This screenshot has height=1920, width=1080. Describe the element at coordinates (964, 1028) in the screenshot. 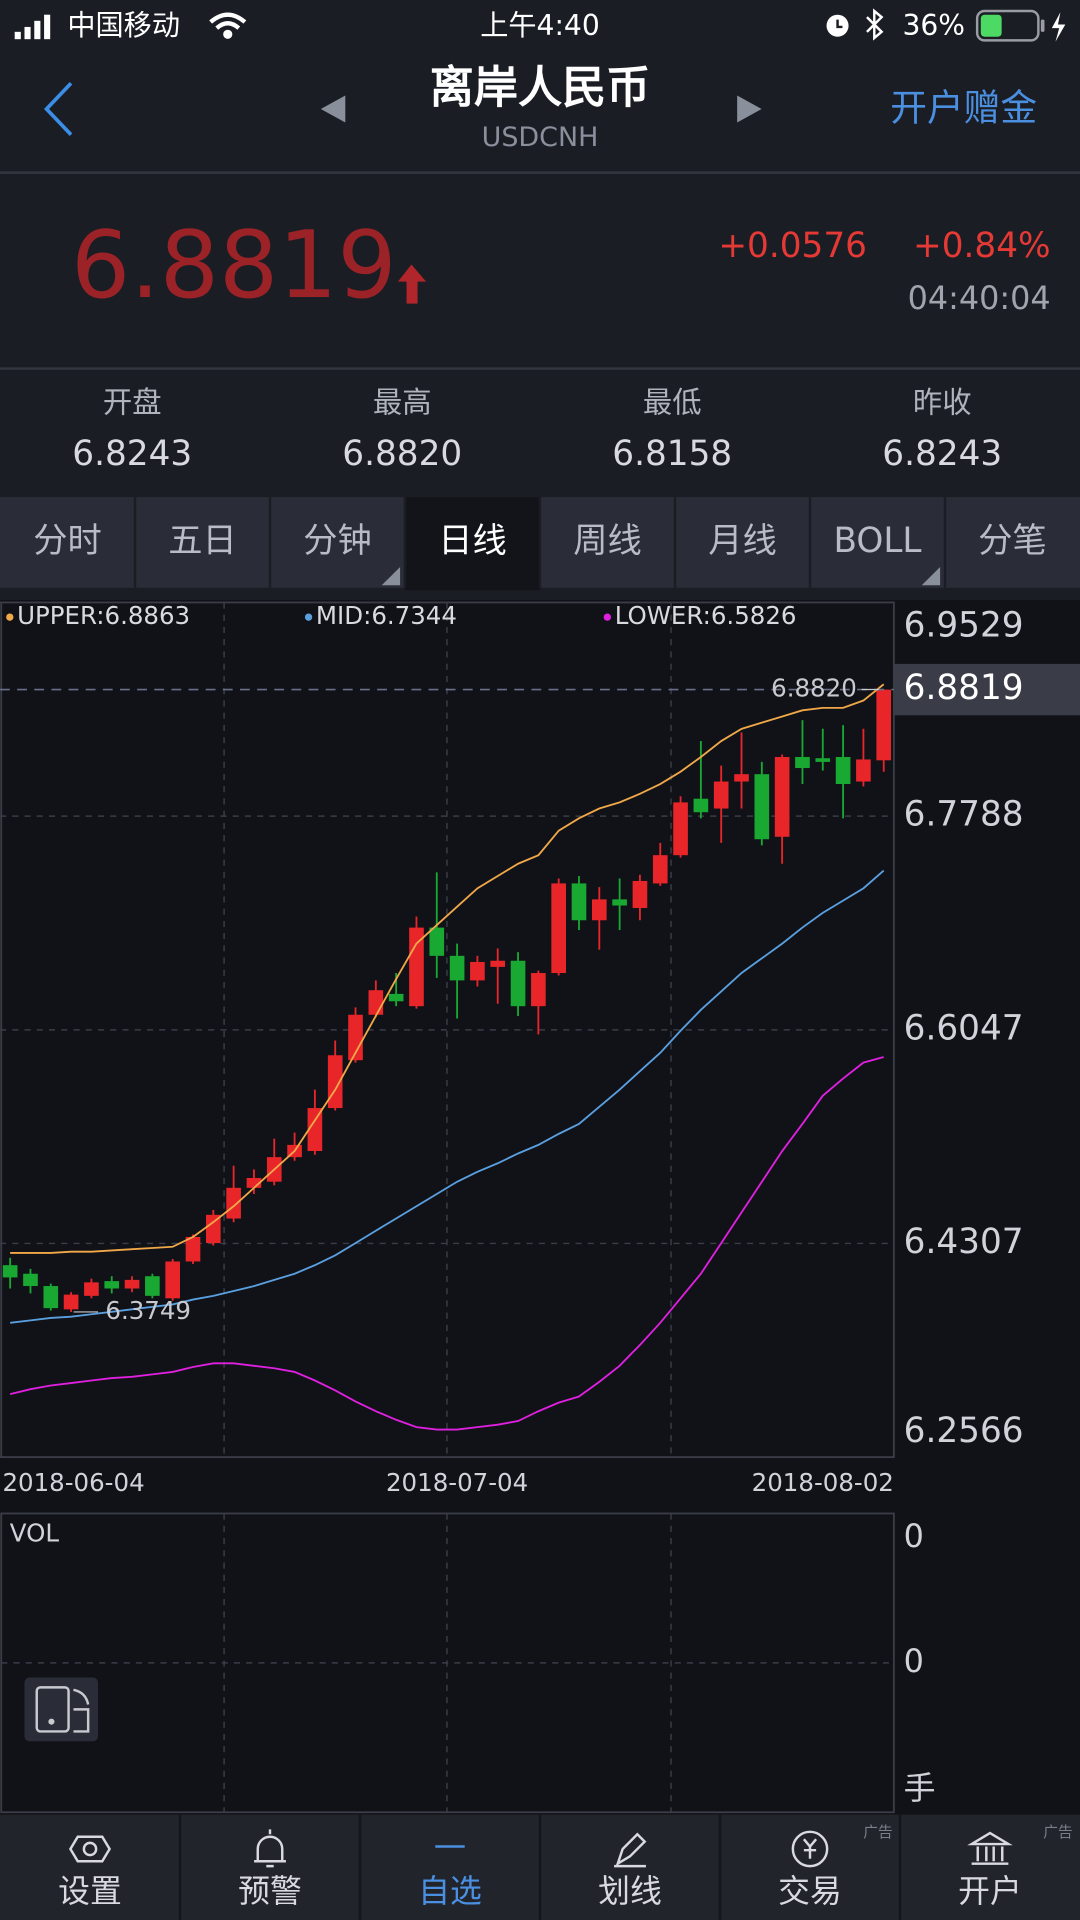

I see `y-tick-label: 6.6047` at that location.